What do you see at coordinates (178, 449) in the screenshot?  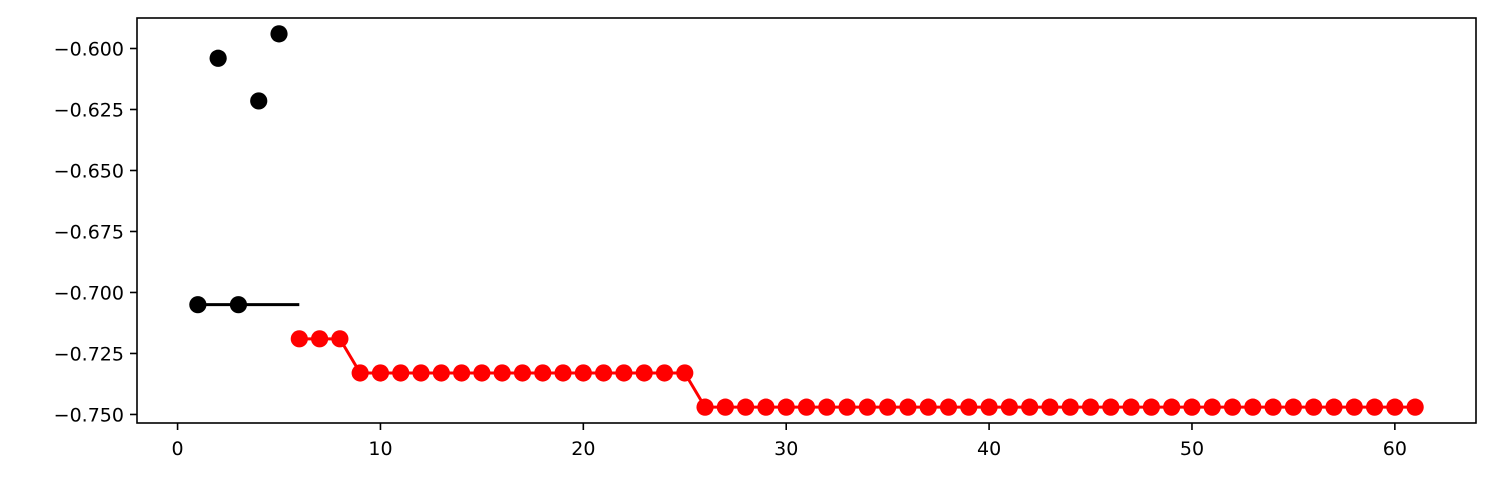 I see `x-tick-label-0: 0` at bounding box center [178, 449].